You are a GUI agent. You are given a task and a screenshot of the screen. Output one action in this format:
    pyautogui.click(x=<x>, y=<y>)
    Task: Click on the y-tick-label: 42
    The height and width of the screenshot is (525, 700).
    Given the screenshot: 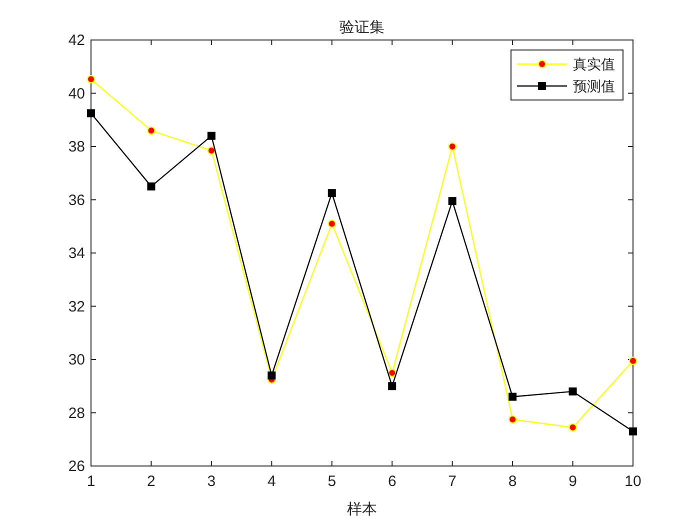 What is the action you would take?
    pyautogui.click(x=76, y=40)
    